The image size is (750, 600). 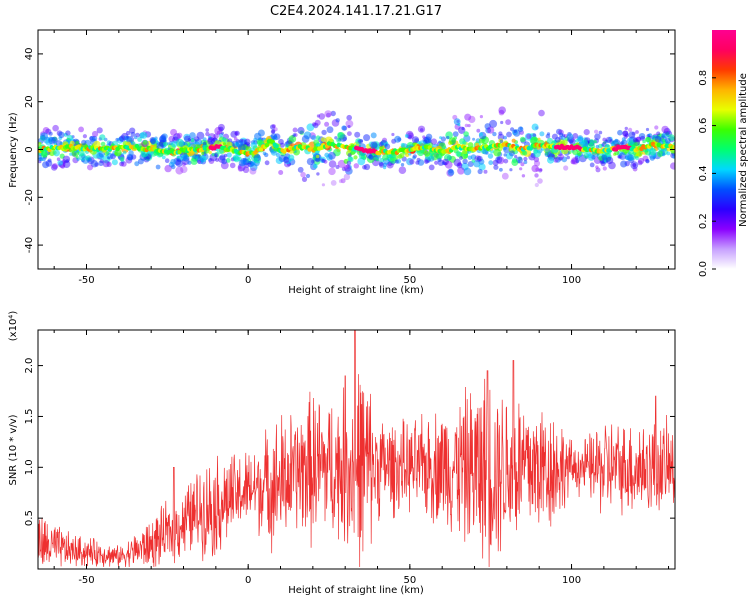 I want to click on colorbar-tick-label: 0.6, so click(x=703, y=126).